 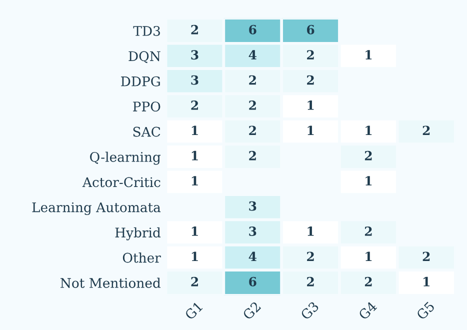 What do you see at coordinates (310, 310) in the screenshot?
I see `x-tick-label: G3` at bounding box center [310, 310].